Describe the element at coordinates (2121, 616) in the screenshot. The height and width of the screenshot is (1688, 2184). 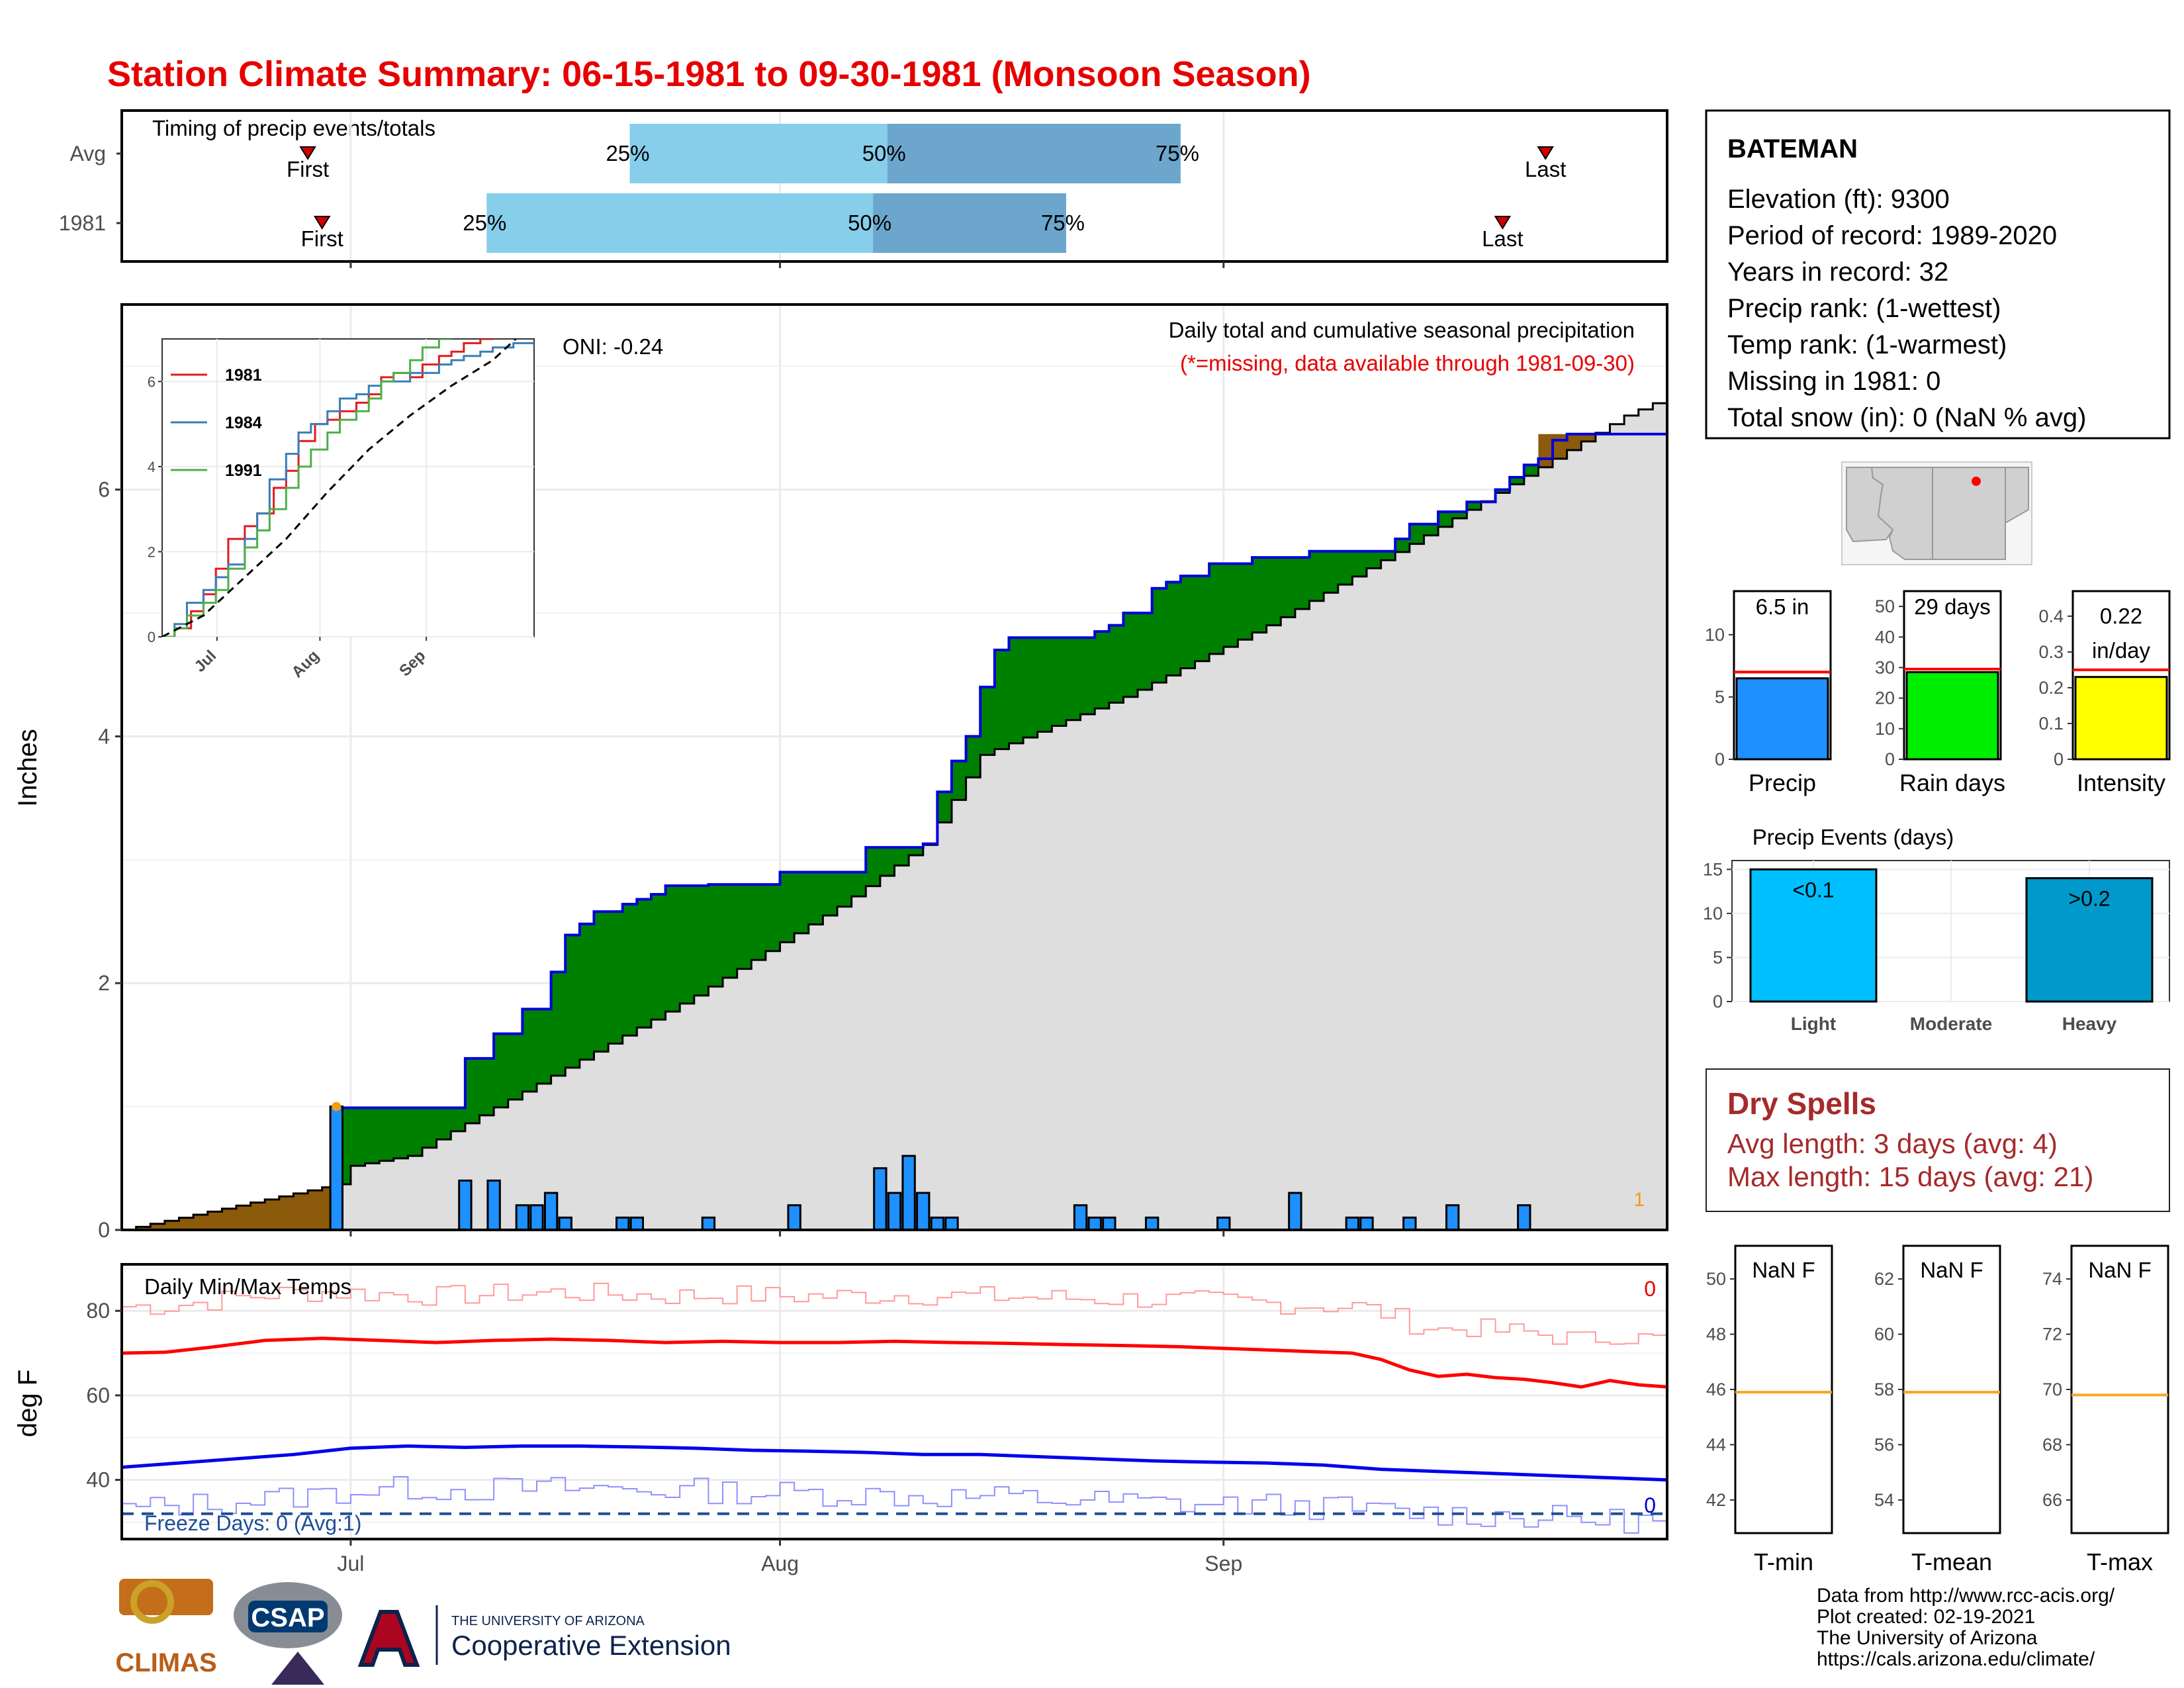
I see `minibar-value-label-line1: 0.22` at that location.